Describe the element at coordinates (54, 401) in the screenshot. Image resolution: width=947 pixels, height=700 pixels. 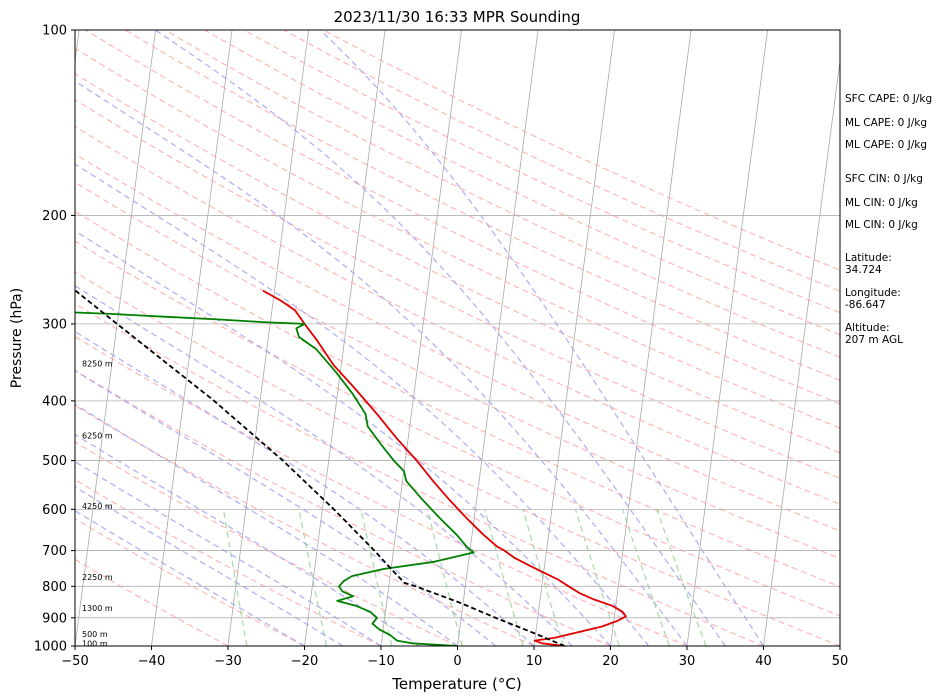
I see `y-tick-label: 400` at that location.